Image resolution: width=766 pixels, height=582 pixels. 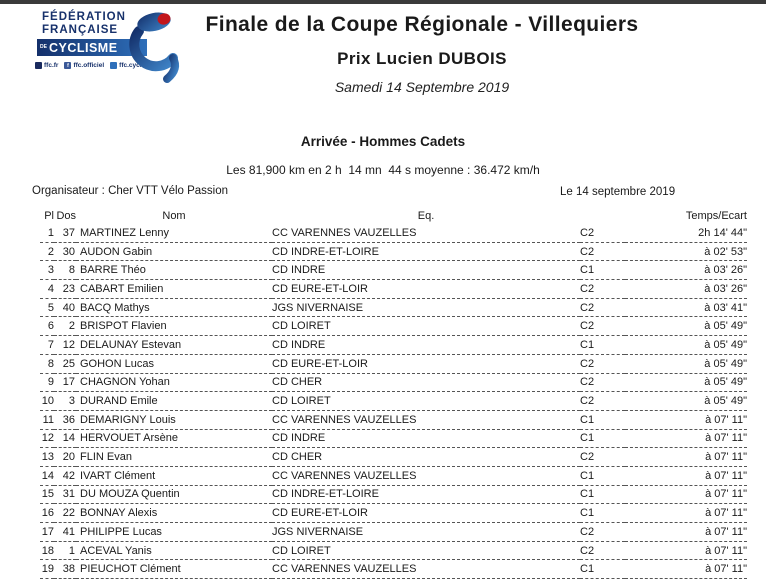 I want to click on link-ffc-officiel: ffc.officiel, so click(x=89, y=65).